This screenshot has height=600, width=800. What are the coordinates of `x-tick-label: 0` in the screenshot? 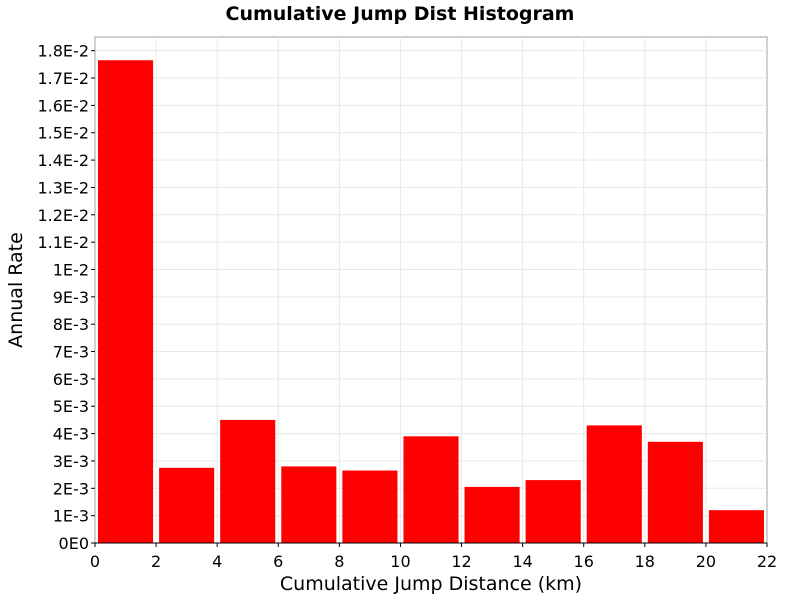 It's located at (95, 561).